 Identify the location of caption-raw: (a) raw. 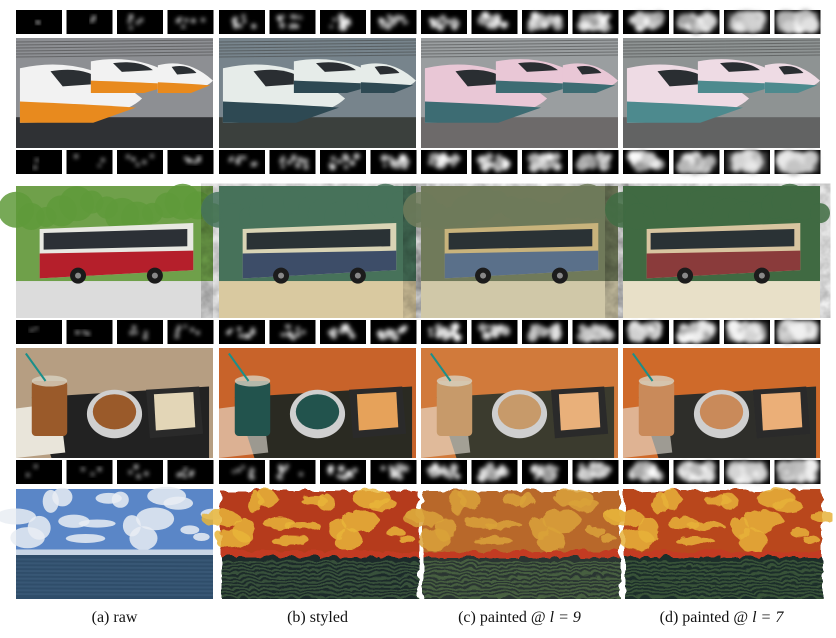
(114, 618).